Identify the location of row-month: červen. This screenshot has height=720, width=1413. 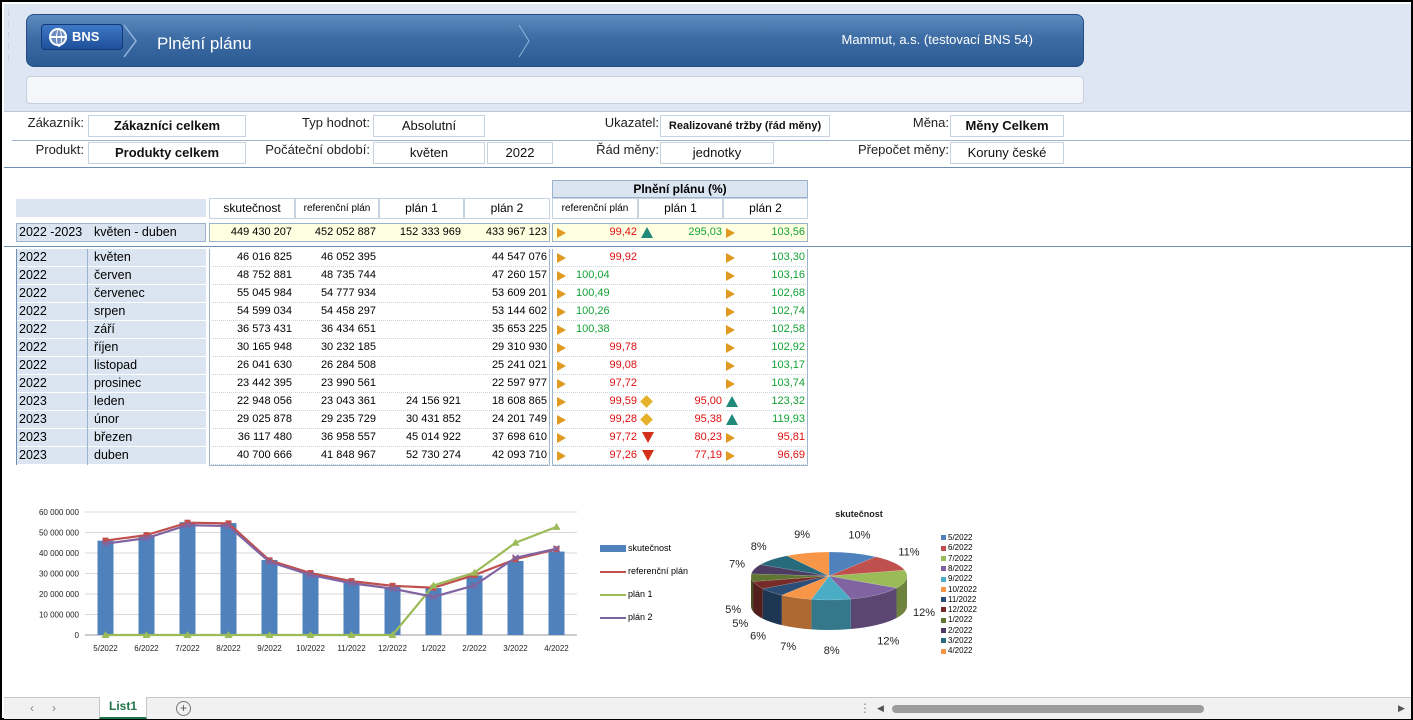
(113, 275).